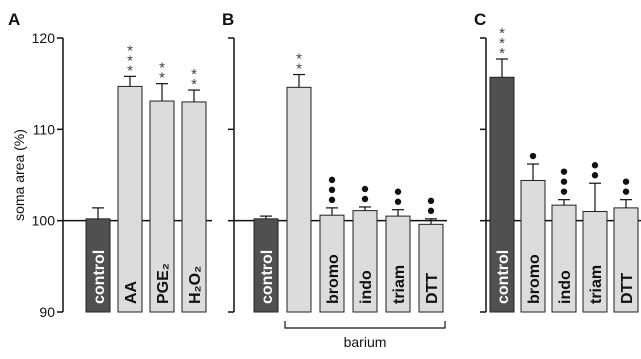  I want to click on y-axis-label: soma area (%), so click(19, 175).